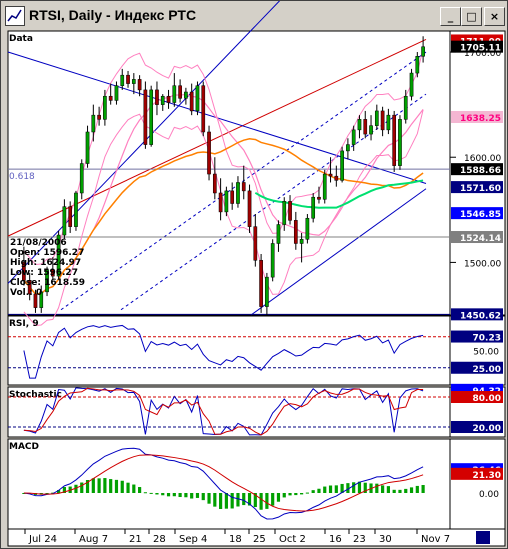 Image resolution: width=508 pixels, height=549 pixels. I want to click on minimize-button: _, so click(450, 16).